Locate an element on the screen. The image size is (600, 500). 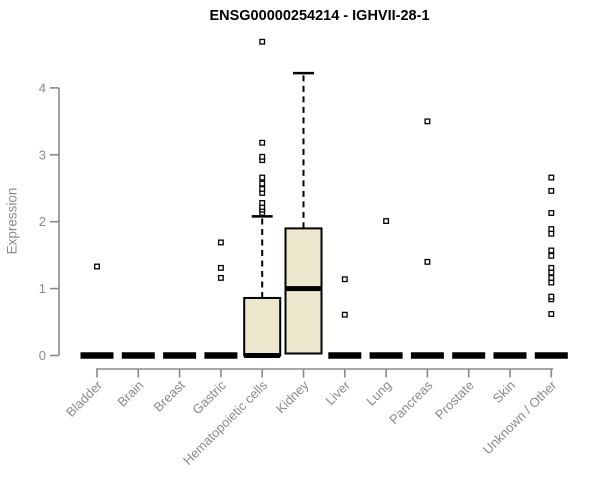
boxplot-breast is located at coordinates (180, 355).